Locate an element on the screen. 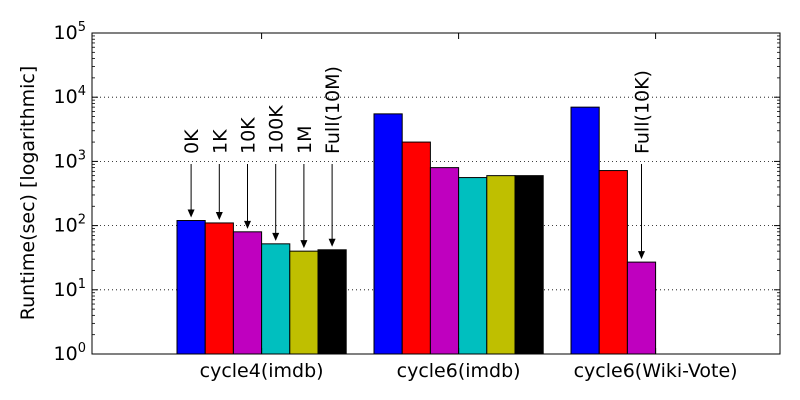 Image resolution: width=800 pixels, height=400 pixels. category-label-0: cycle4(imdb) is located at coordinates (262, 371).